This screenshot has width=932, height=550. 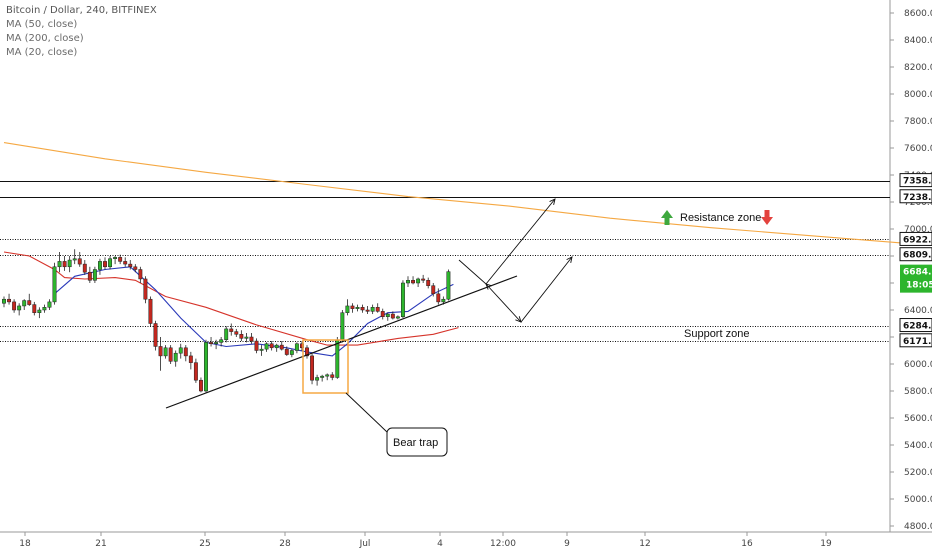 I want to click on price-level-tag-text: 7358.4, so click(x=917, y=182).